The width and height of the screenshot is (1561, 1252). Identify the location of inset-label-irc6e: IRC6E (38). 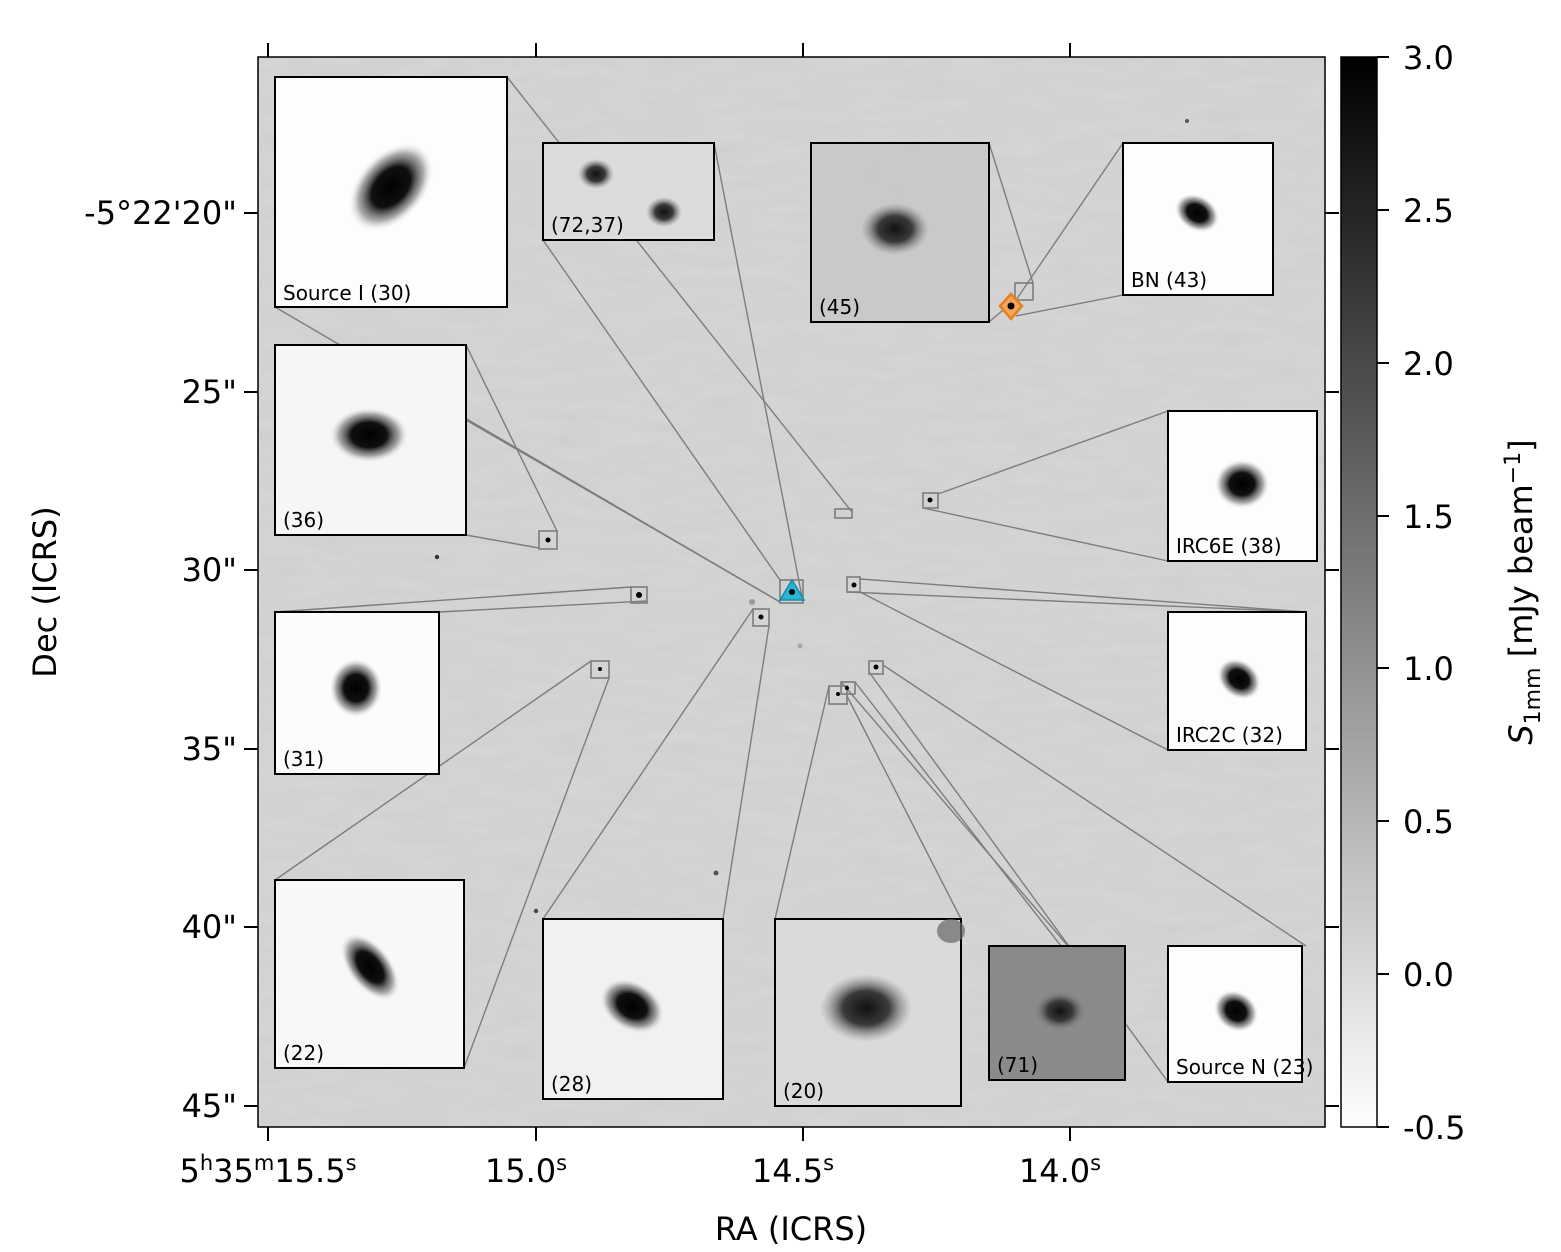
(1229, 546).